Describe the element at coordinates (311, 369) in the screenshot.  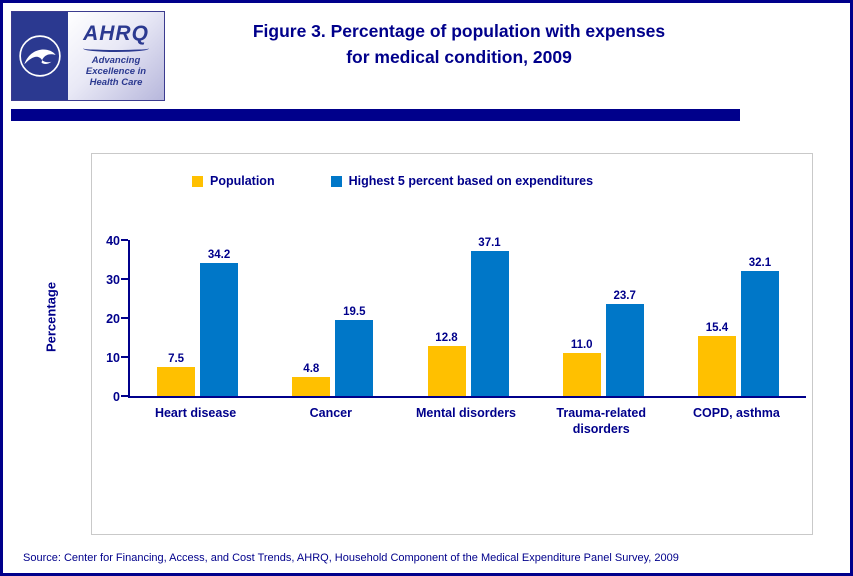
I see `bar-value-label: 4.8` at that location.